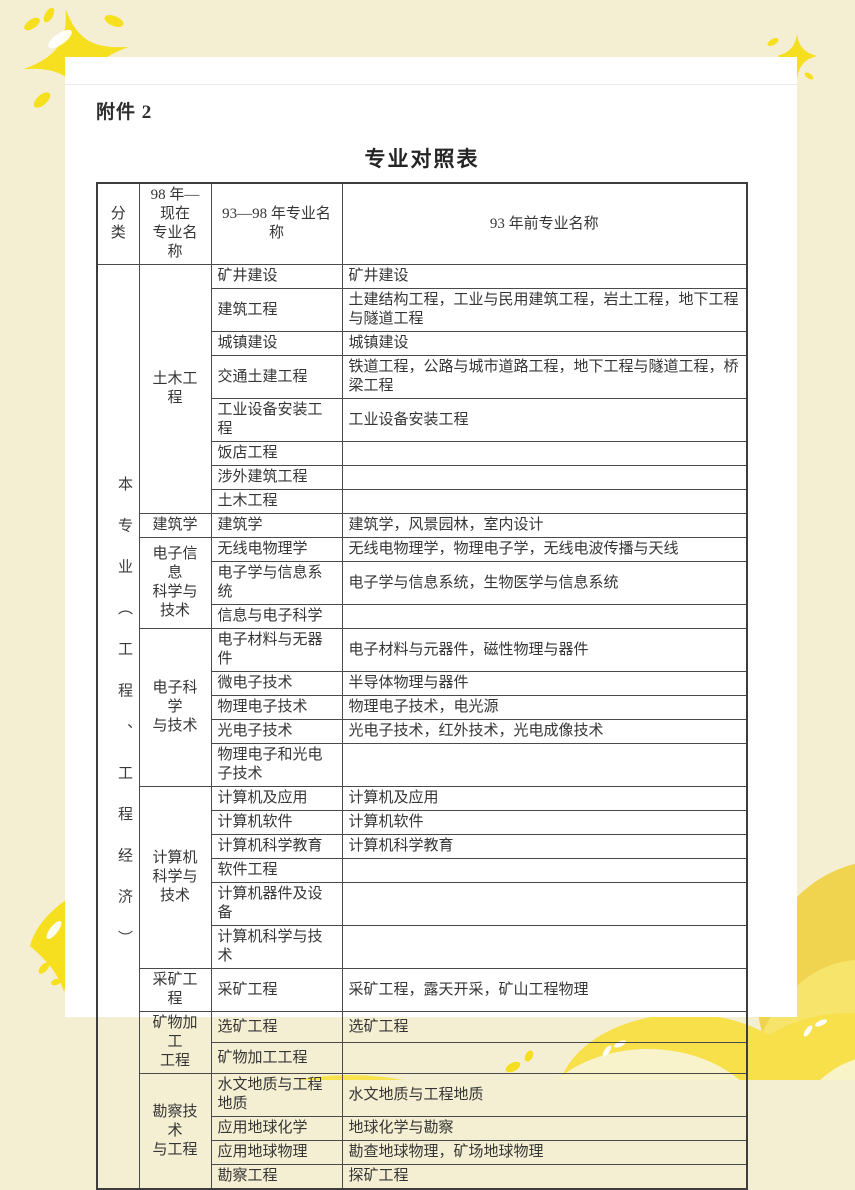  What do you see at coordinates (276, 377) in the screenshot?
I see `cell-mid-major: 交通土建工程` at bounding box center [276, 377].